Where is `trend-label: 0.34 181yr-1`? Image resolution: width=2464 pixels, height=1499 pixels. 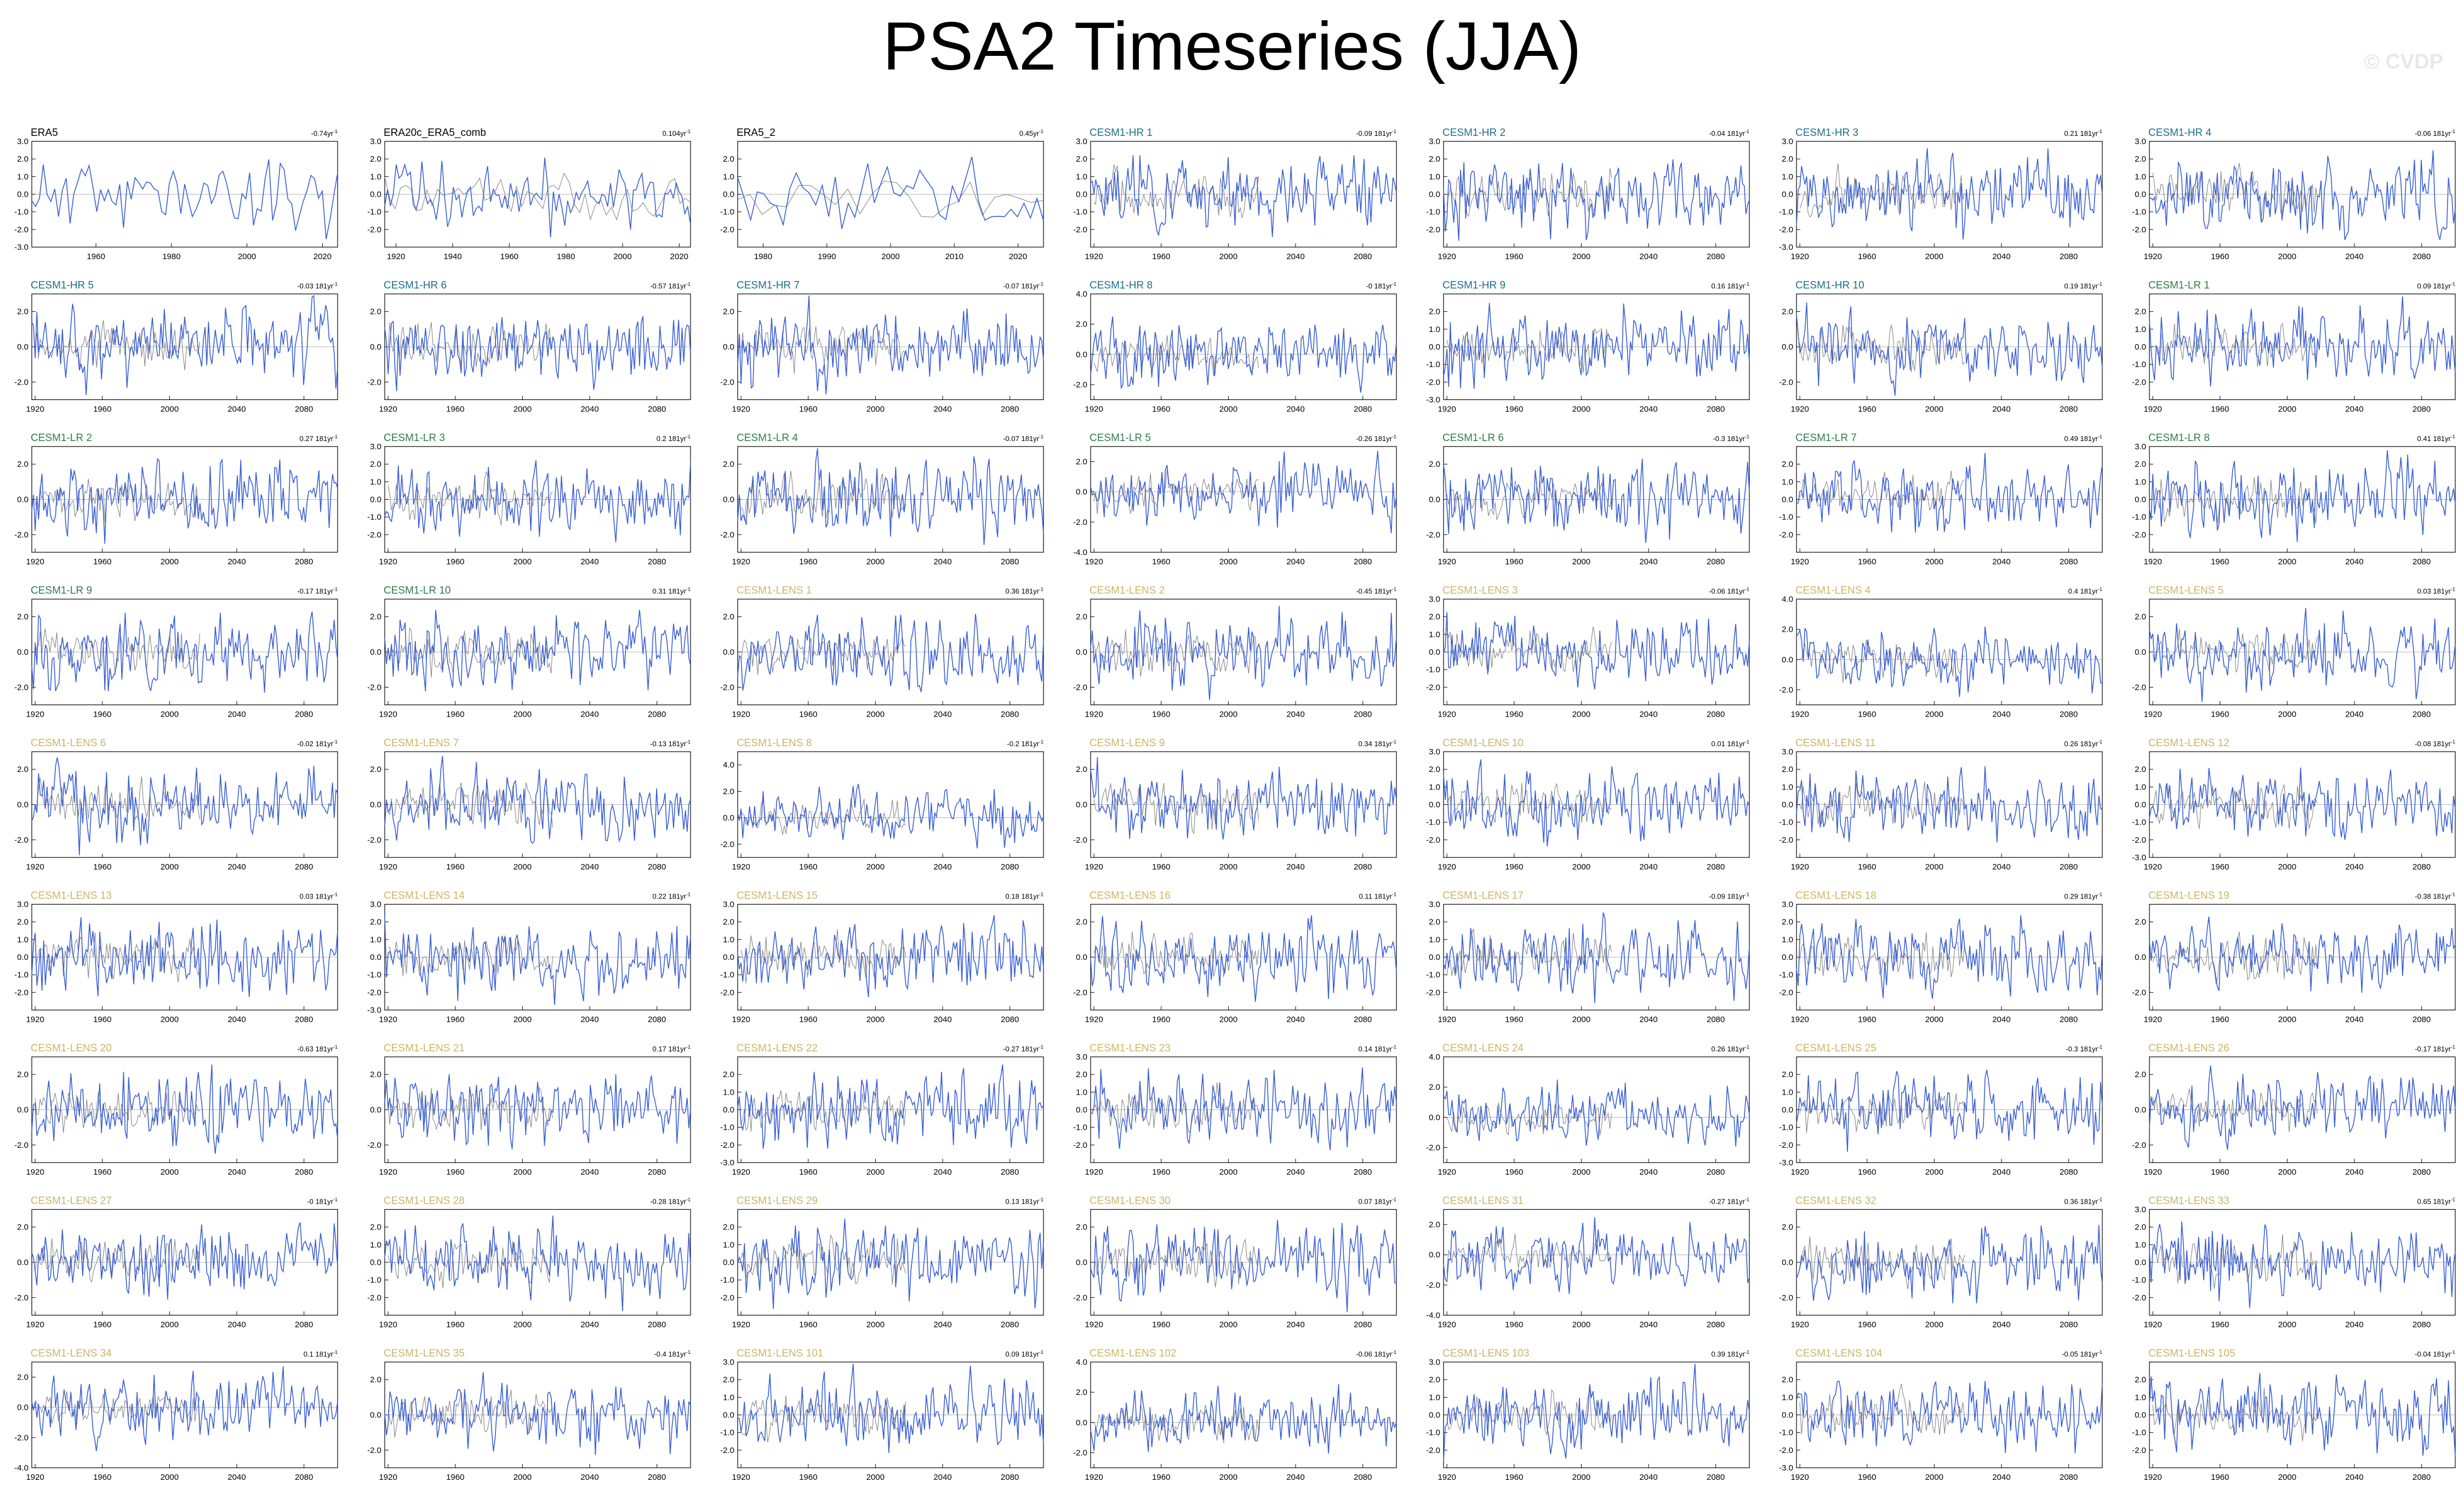
trend-label: 0.34 181yr-1 is located at coordinates (1377, 743).